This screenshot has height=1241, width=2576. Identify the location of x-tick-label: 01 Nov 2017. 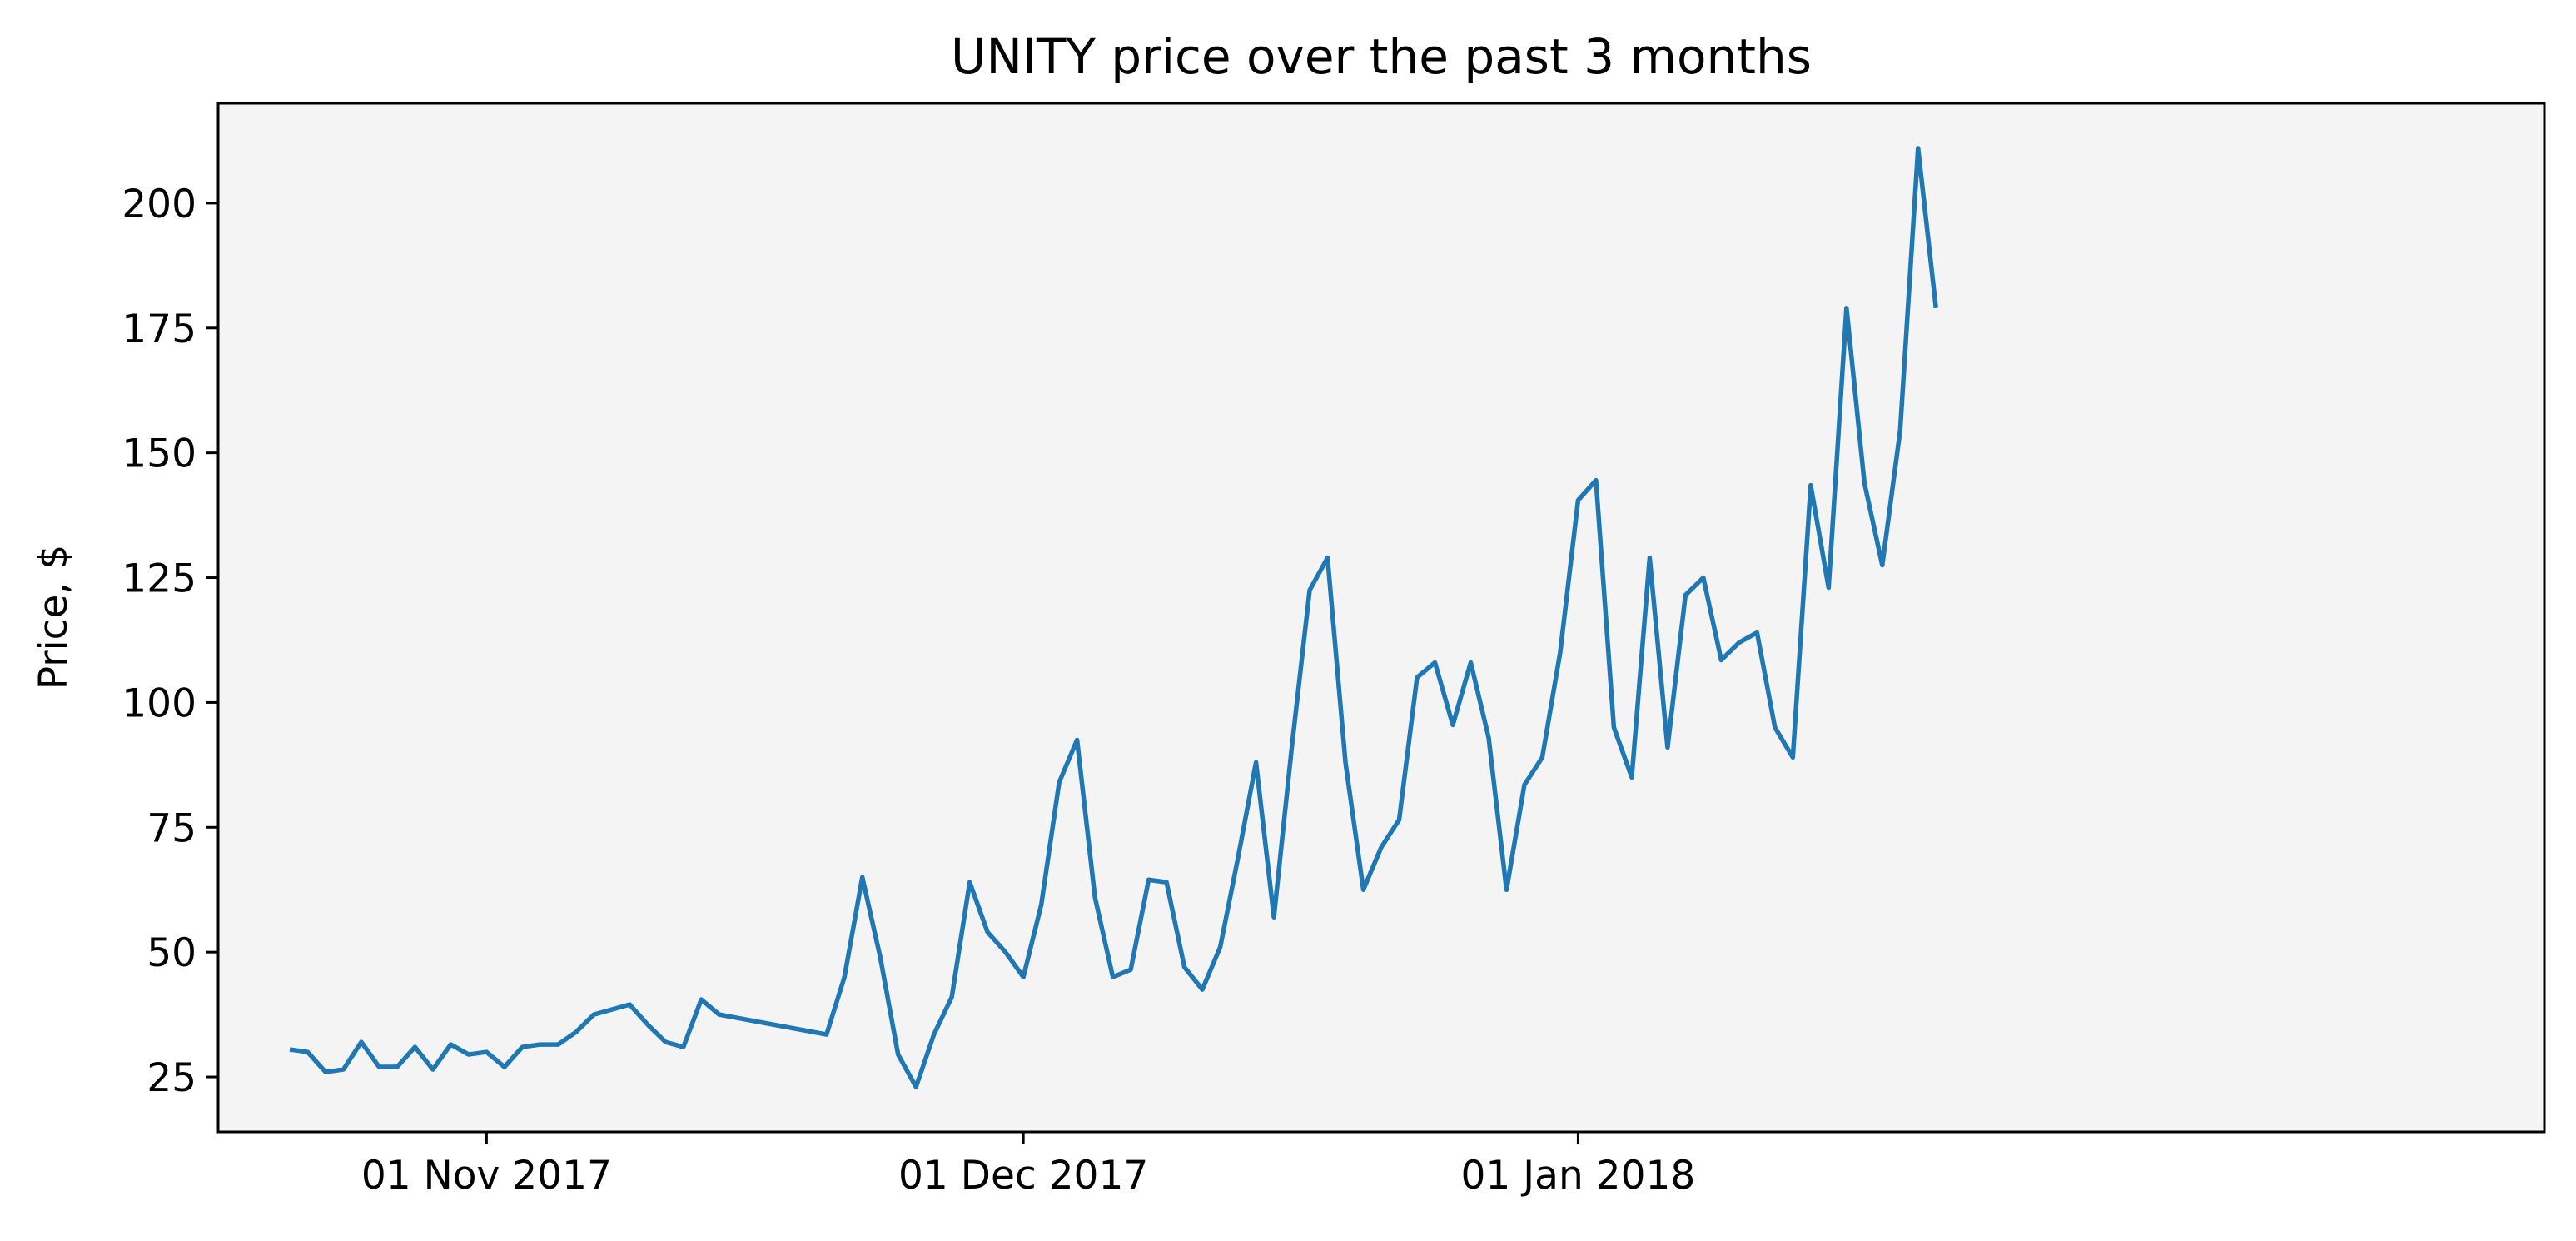
(486, 1176).